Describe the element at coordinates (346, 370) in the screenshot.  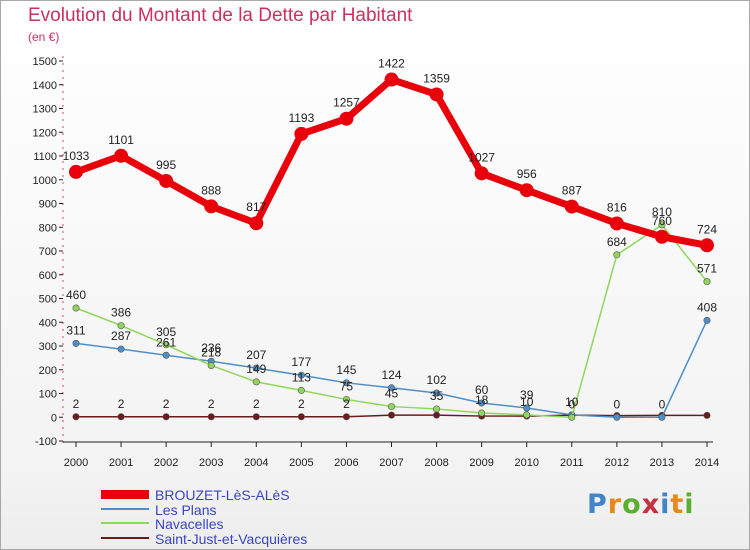
I see `data-label: 145` at that location.